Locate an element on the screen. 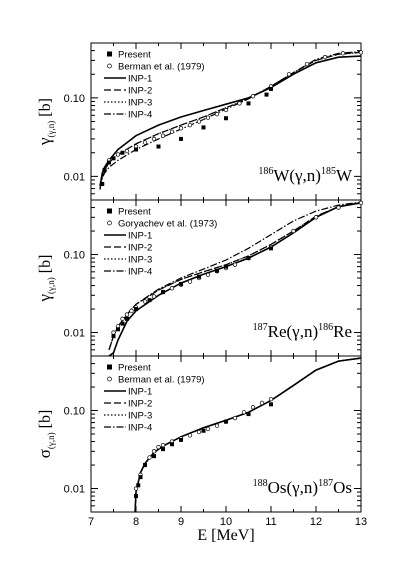 Image resolution: width=413 pixels, height=585 pixels. legend-label: Berman et al. (1979) is located at coordinates (161, 380).